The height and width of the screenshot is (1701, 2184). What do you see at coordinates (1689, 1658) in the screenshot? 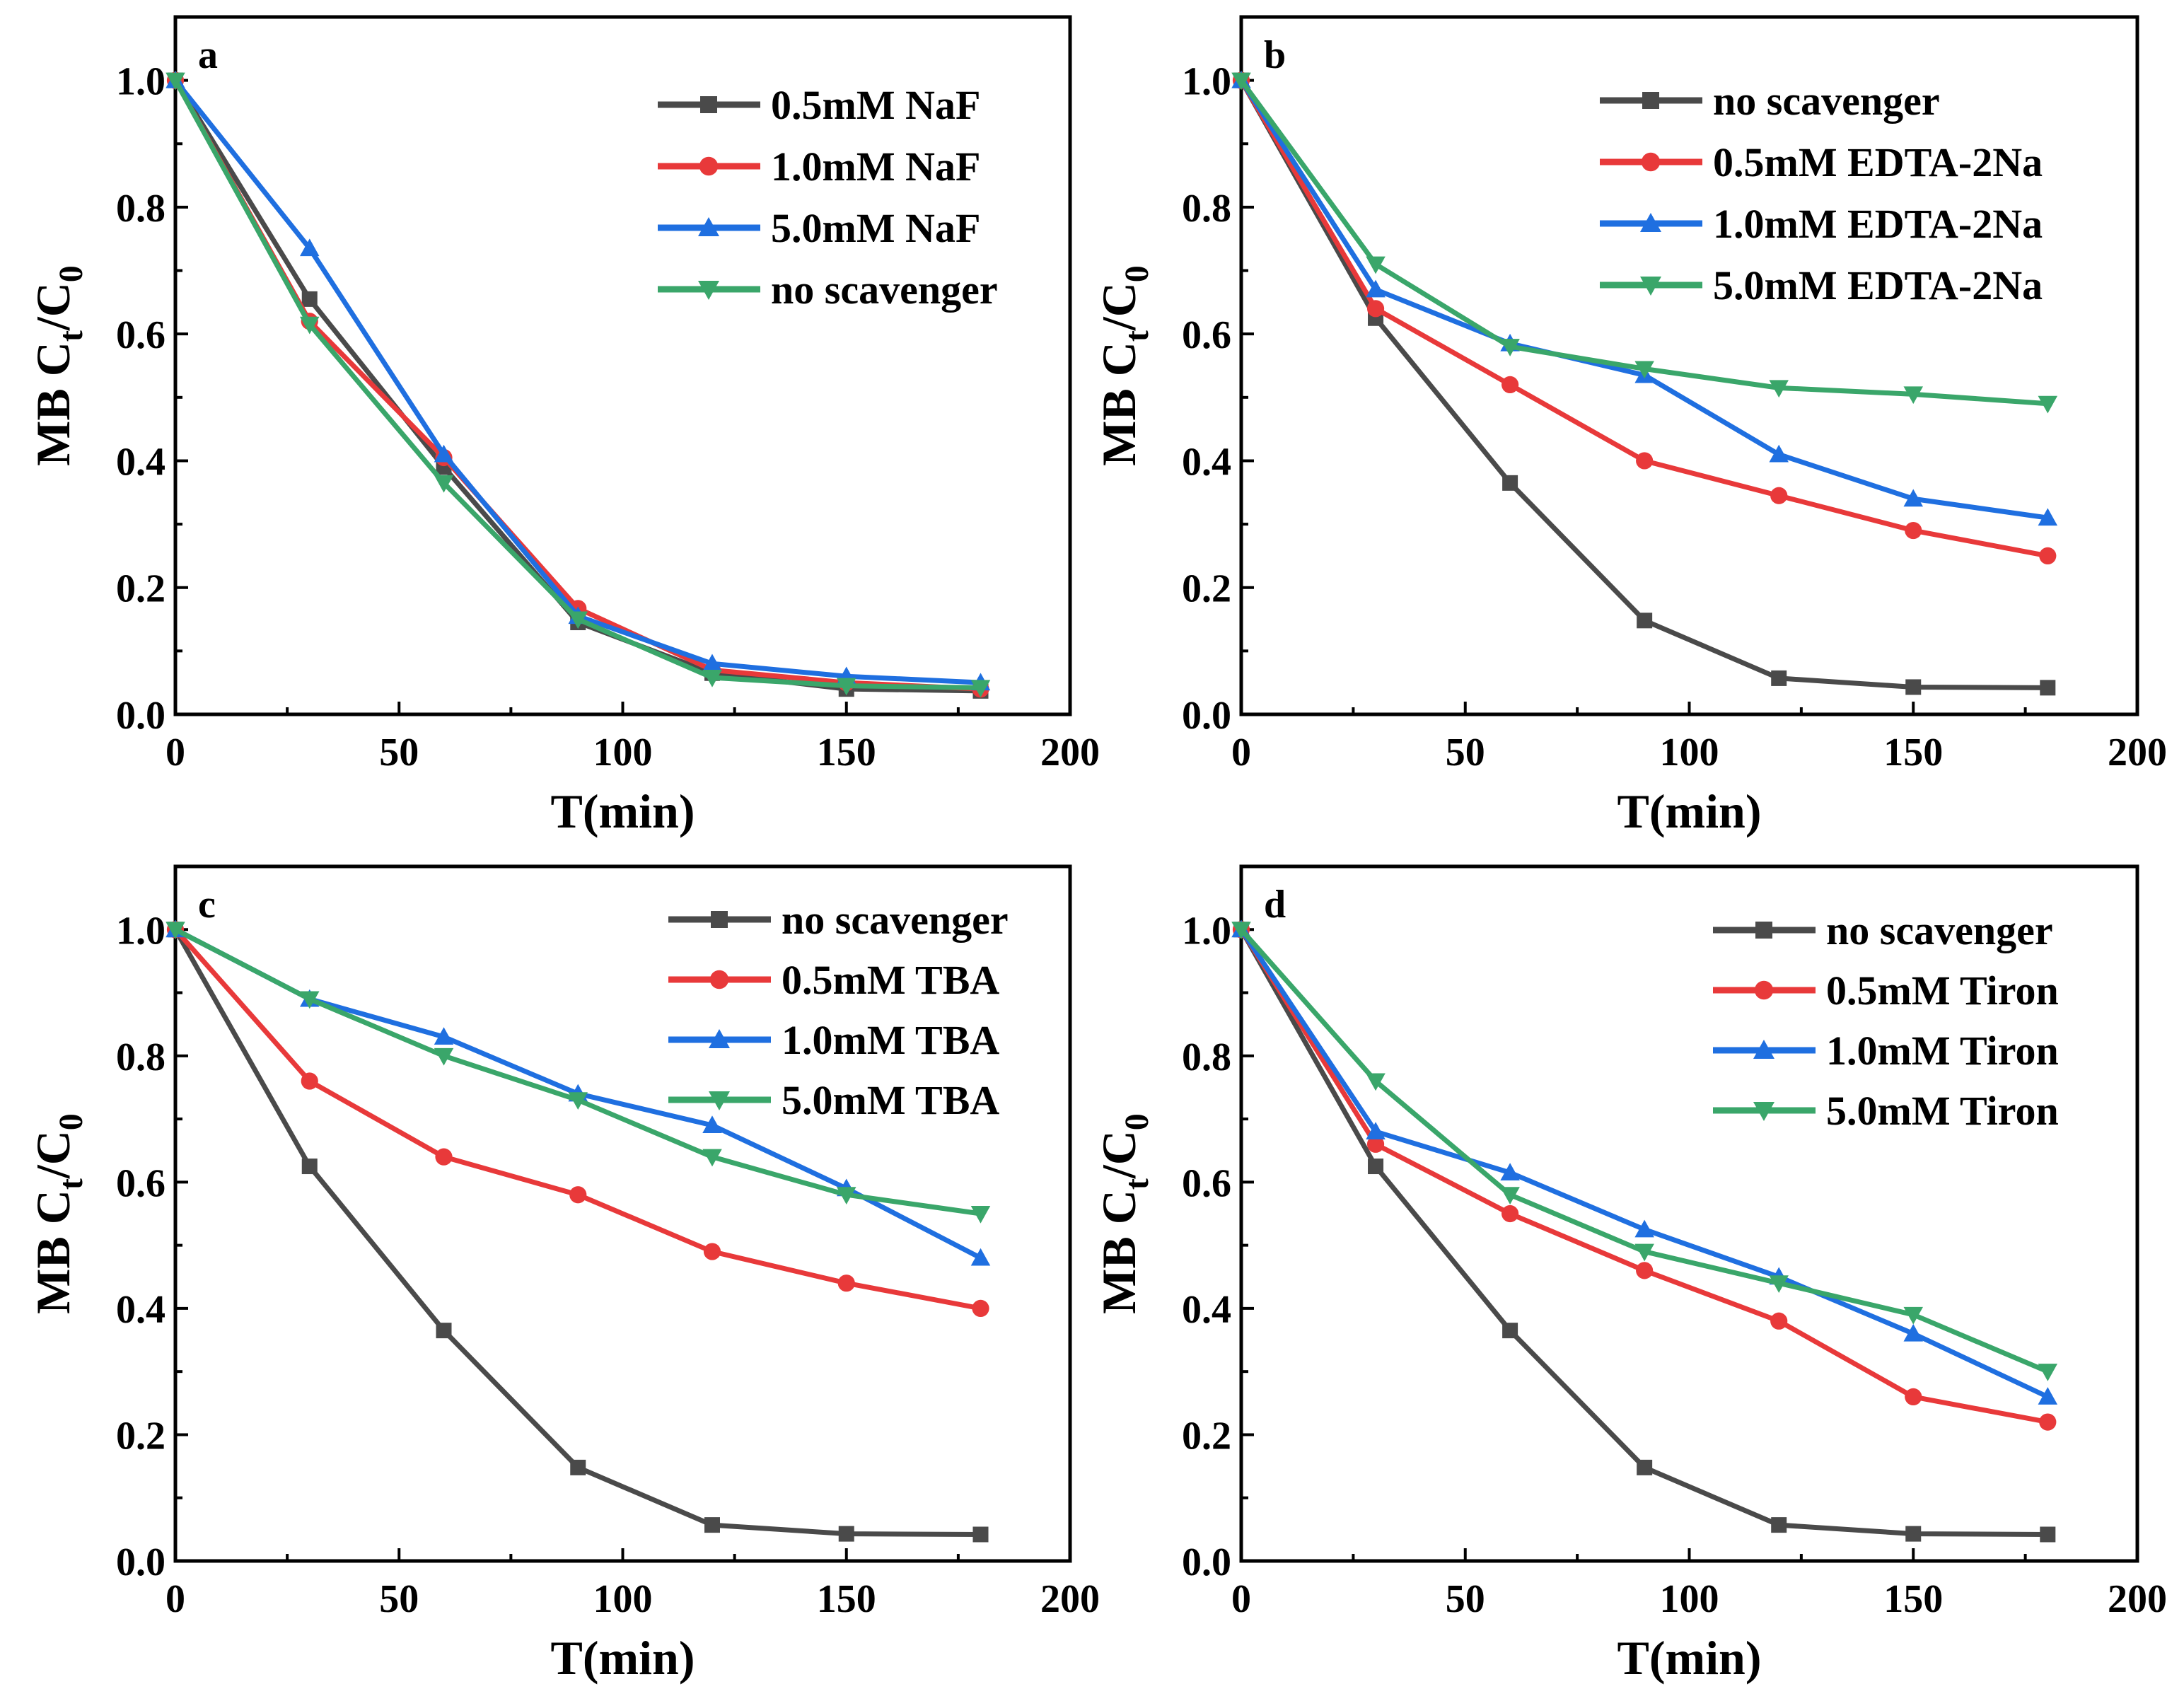
I see `x-axis-label: T(min)` at bounding box center [1689, 1658].